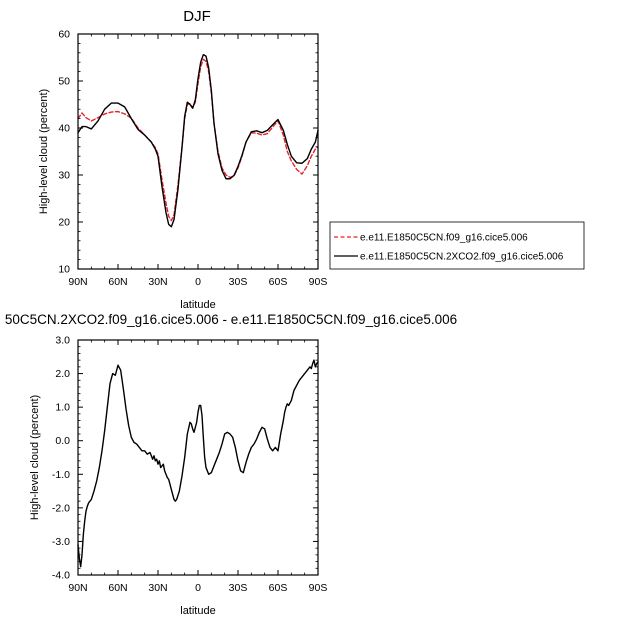  What do you see at coordinates (117, 588) in the screenshot?
I see `bottom-x-tick-label: 60N` at bounding box center [117, 588].